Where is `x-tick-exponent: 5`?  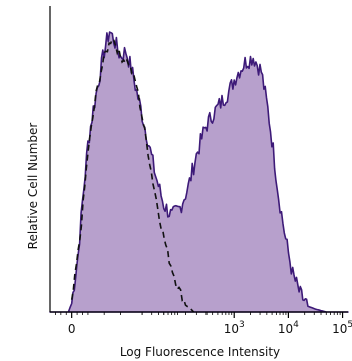
x-tick-exponent: 5 is located at coordinates (349, 325).